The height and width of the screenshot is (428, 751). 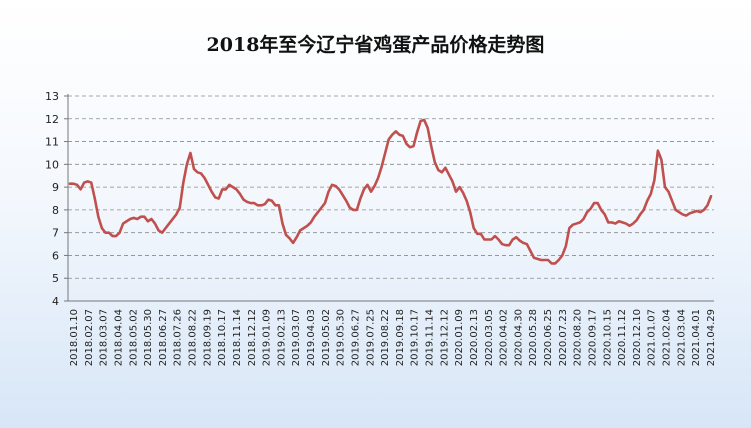 I want to click on y-tick-label: 6, so click(x=55, y=255).